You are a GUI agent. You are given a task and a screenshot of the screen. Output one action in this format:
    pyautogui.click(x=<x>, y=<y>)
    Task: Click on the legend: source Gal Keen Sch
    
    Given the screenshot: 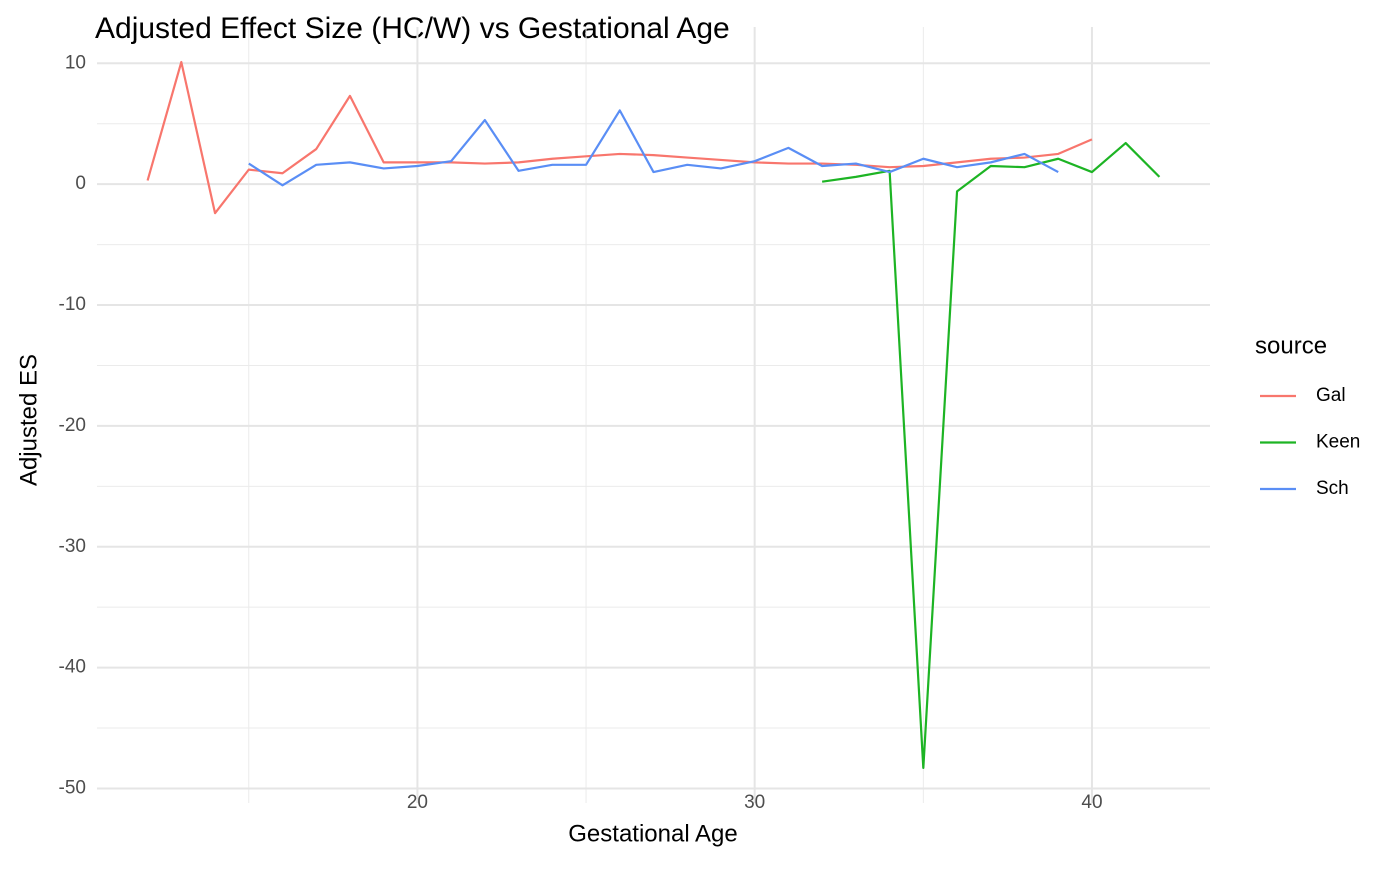 What is the action you would take?
    pyautogui.click(x=1307, y=415)
    